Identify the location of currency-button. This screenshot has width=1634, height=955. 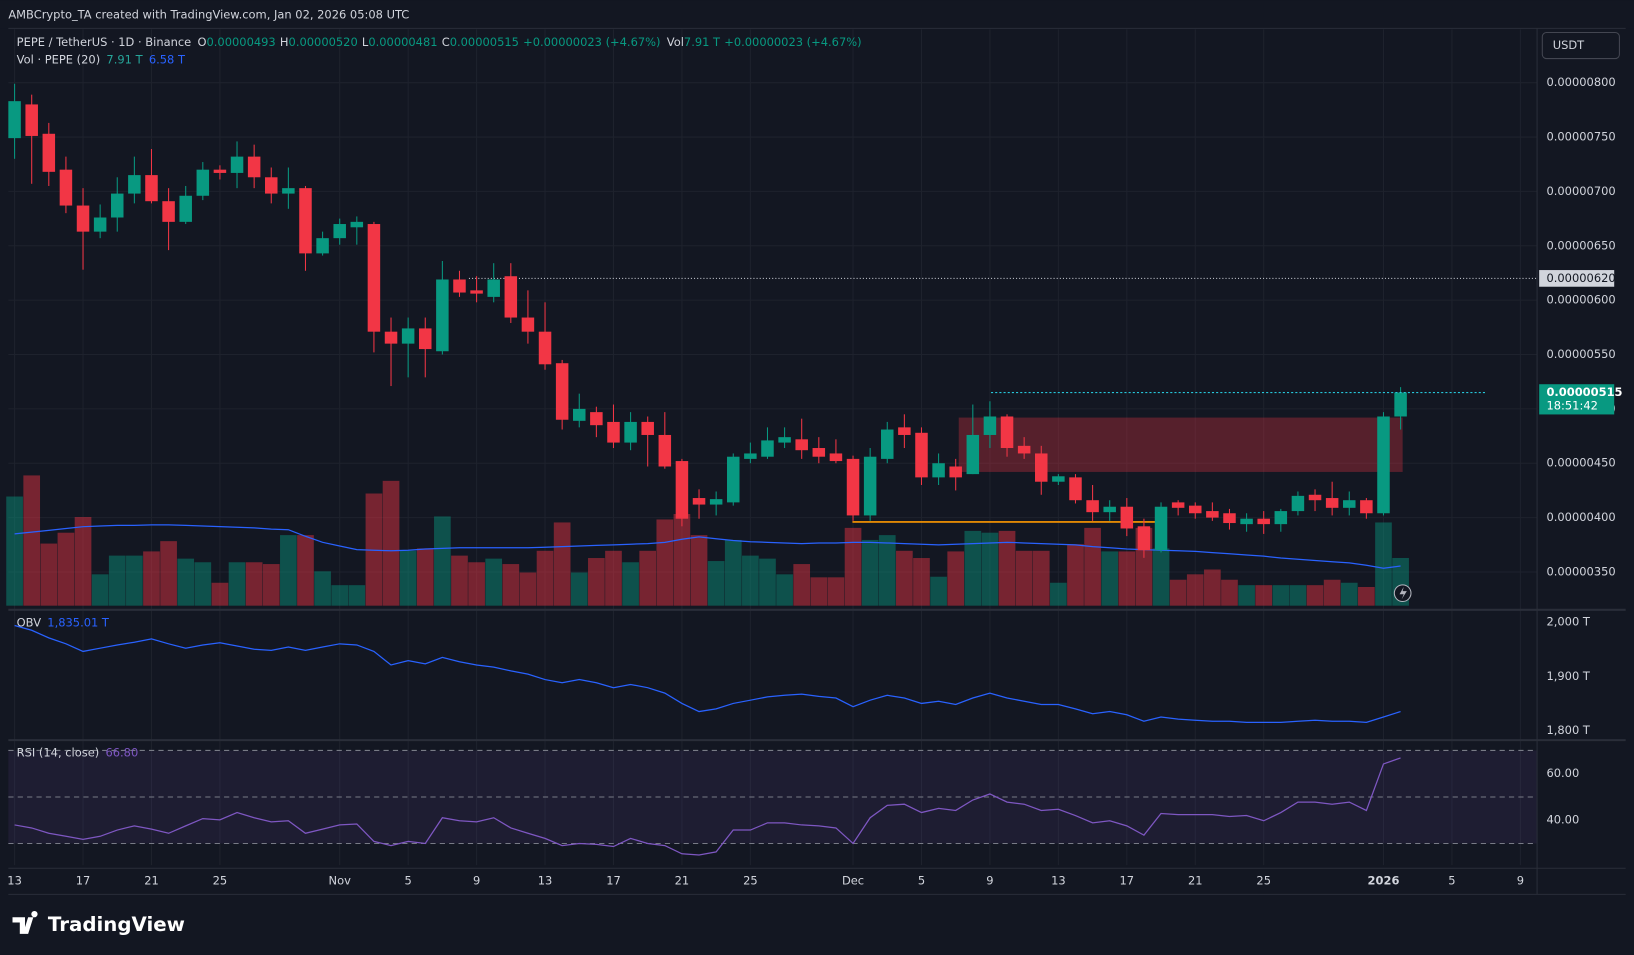
(1580, 46).